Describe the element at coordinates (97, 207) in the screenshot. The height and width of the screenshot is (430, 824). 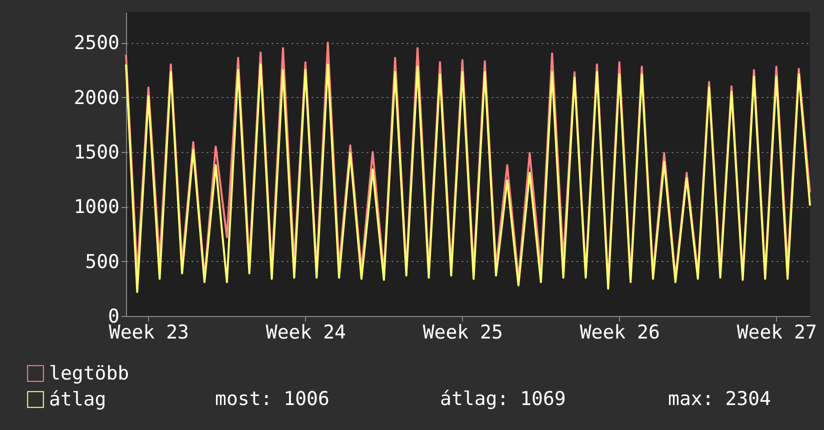
I see `y-tick-label: 1000` at that location.